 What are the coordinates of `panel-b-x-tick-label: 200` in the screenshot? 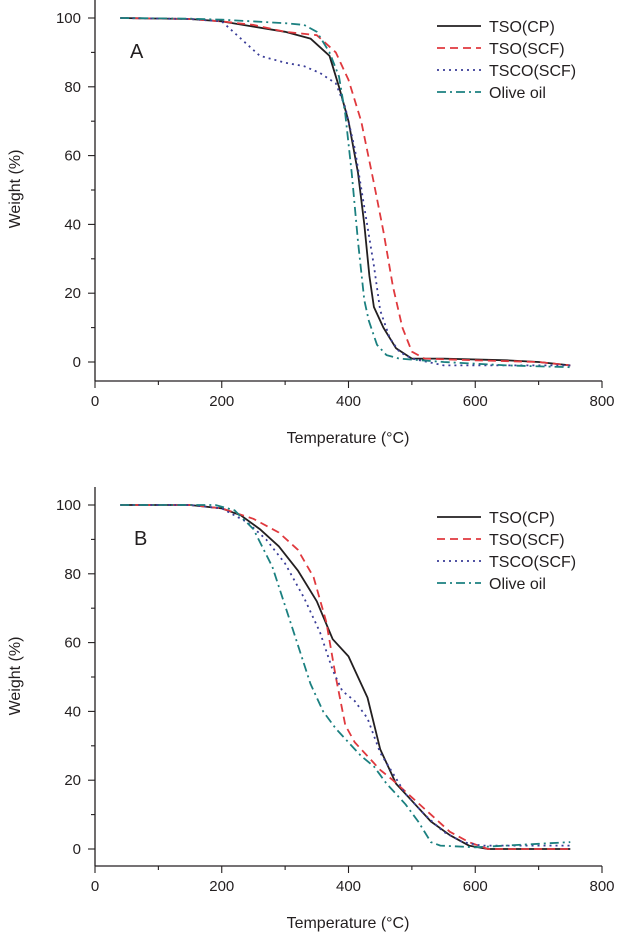 It's located at (221, 886).